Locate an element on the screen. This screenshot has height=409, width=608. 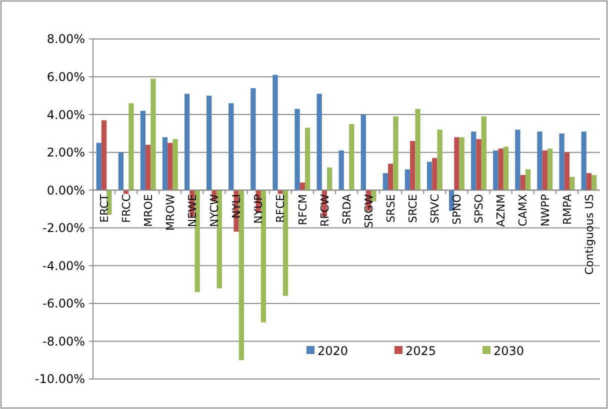
x-tick-label: FRCC is located at coordinates (126, 208).